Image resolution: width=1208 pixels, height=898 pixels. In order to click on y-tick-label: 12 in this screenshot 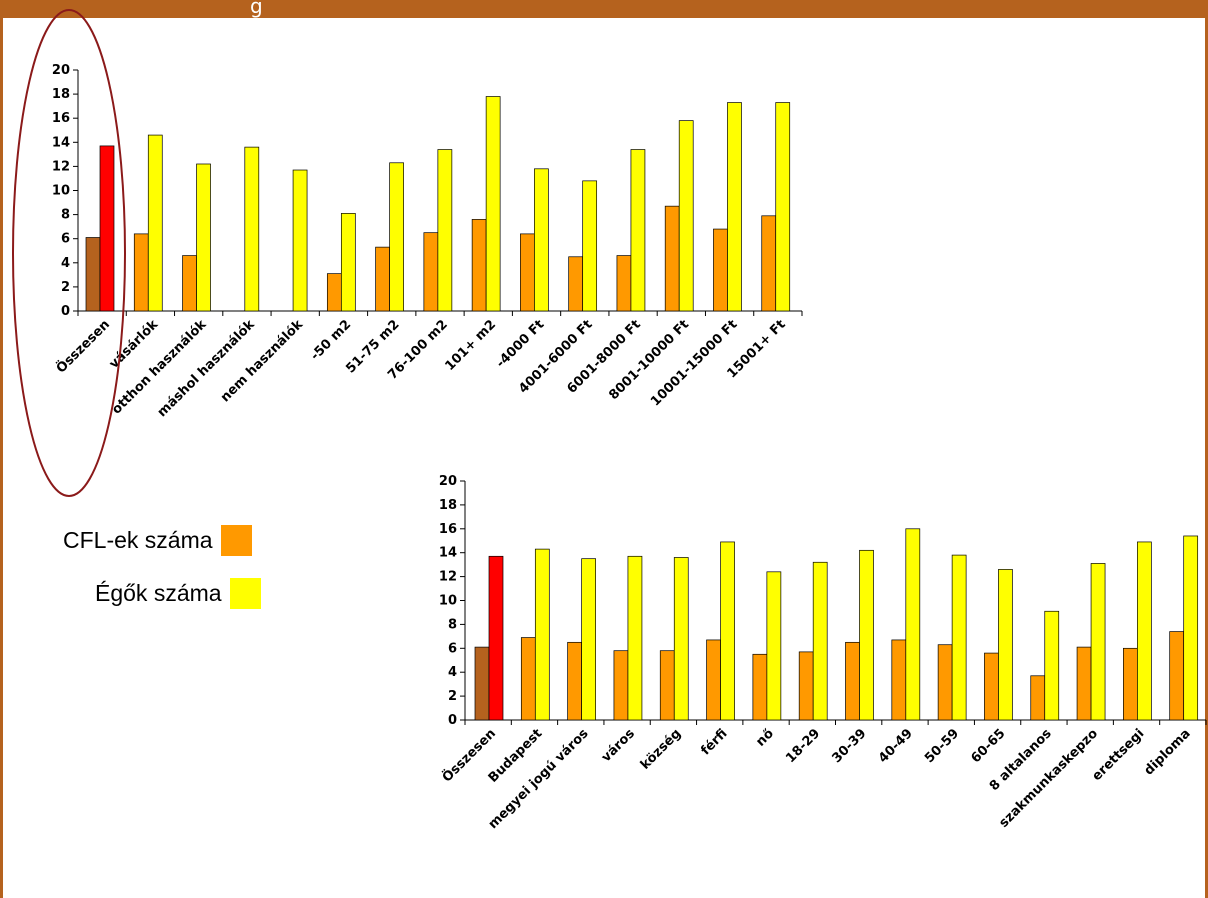, I will do `click(448, 577)`.